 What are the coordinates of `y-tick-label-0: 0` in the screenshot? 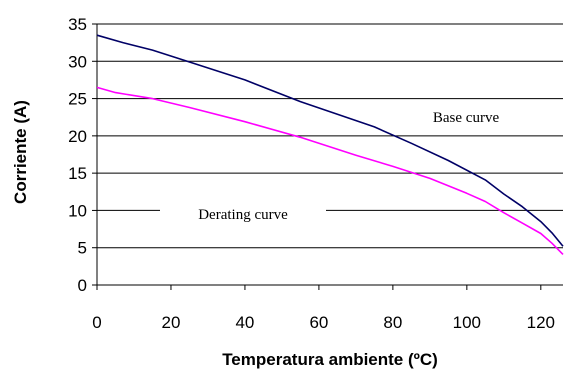 It's located at (82, 285).